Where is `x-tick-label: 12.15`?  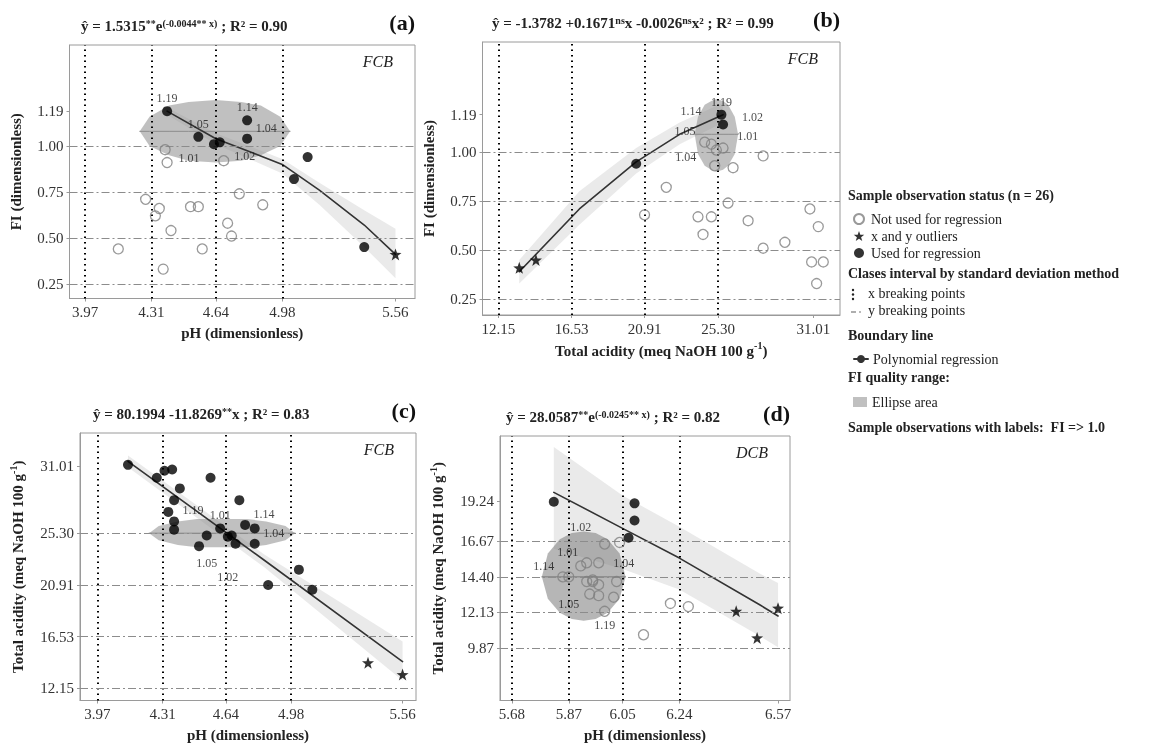
x-tick-label: 12.15 is located at coordinates (498, 328).